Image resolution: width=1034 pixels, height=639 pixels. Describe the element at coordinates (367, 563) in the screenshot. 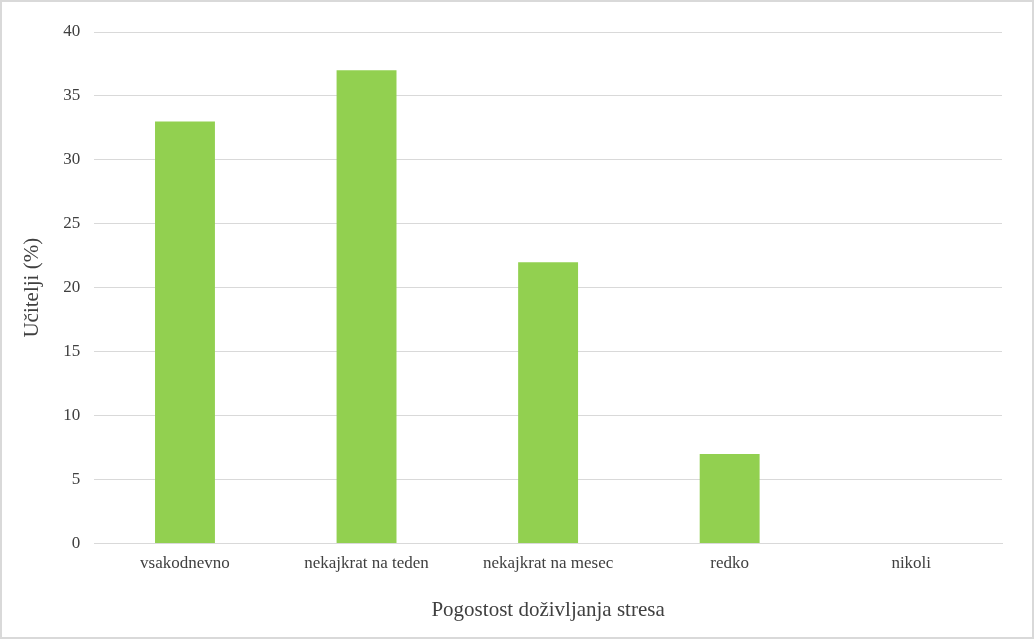

I see `x-tick-label: nekajkrat na teden` at that location.